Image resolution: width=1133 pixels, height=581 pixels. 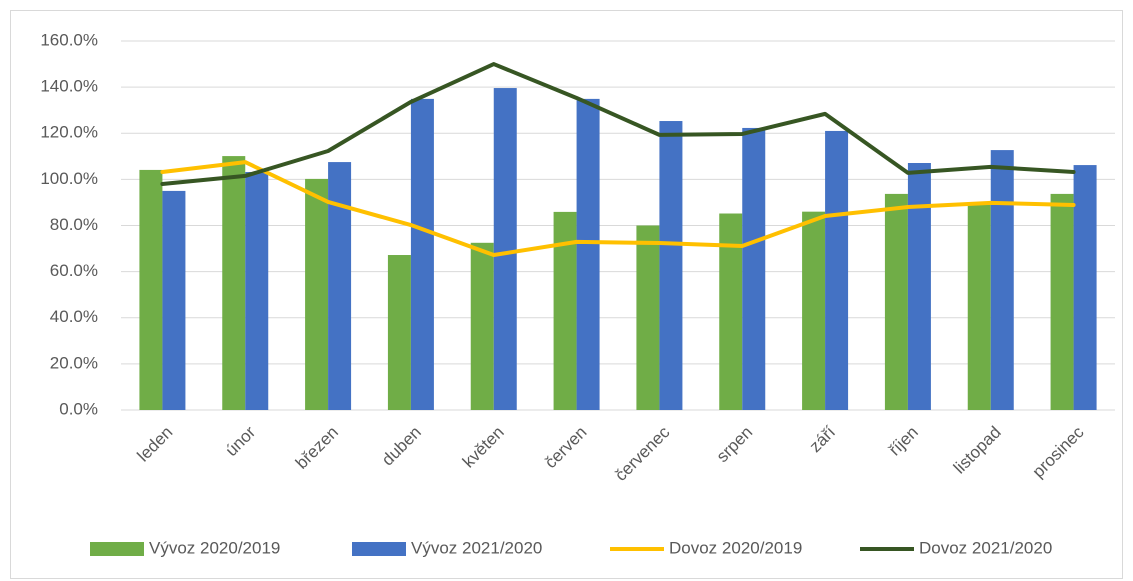 What do you see at coordinates (74, 316) in the screenshot?
I see `y-tick-label: 40.0%` at bounding box center [74, 316].